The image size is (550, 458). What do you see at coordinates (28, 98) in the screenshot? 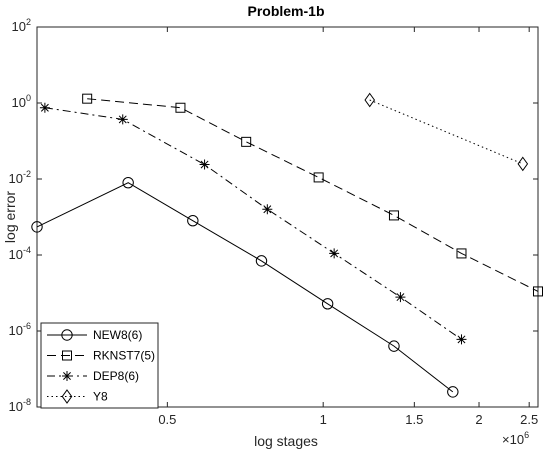
I see `y-tick-exponent: 0` at bounding box center [28, 98].